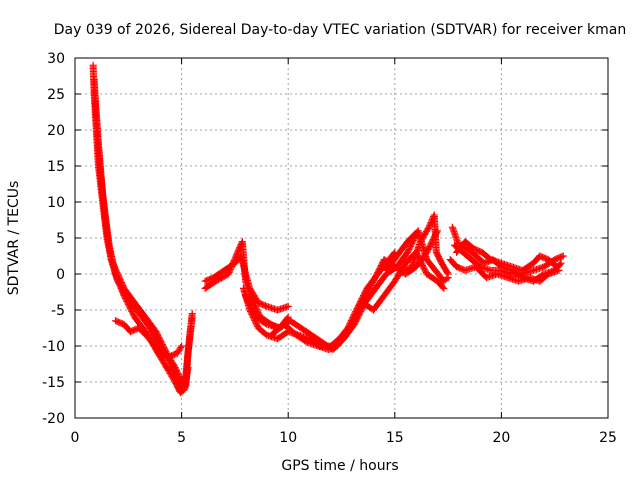  Describe the element at coordinates (60, 275) in the screenshot. I see `y-tick-label: 0` at that location.